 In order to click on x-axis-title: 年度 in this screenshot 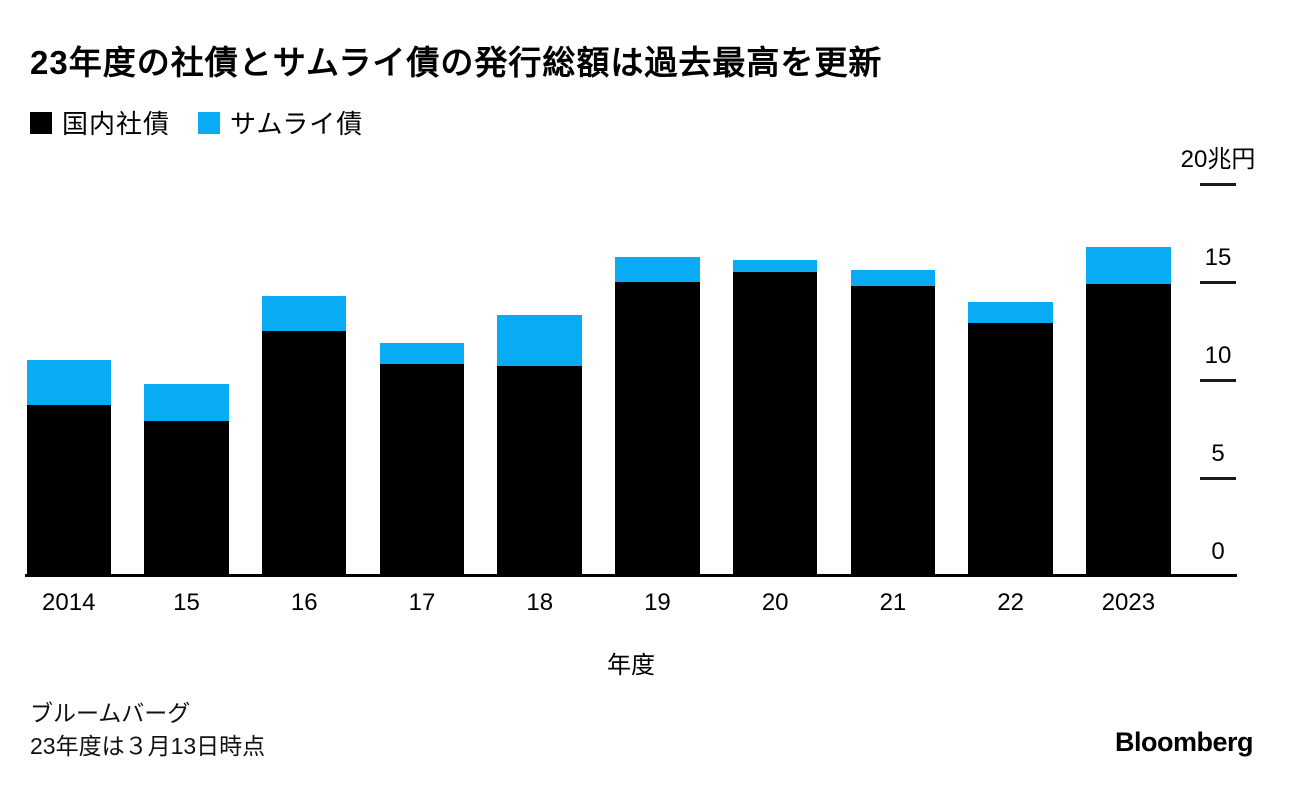, I will do `click(631, 665)`.